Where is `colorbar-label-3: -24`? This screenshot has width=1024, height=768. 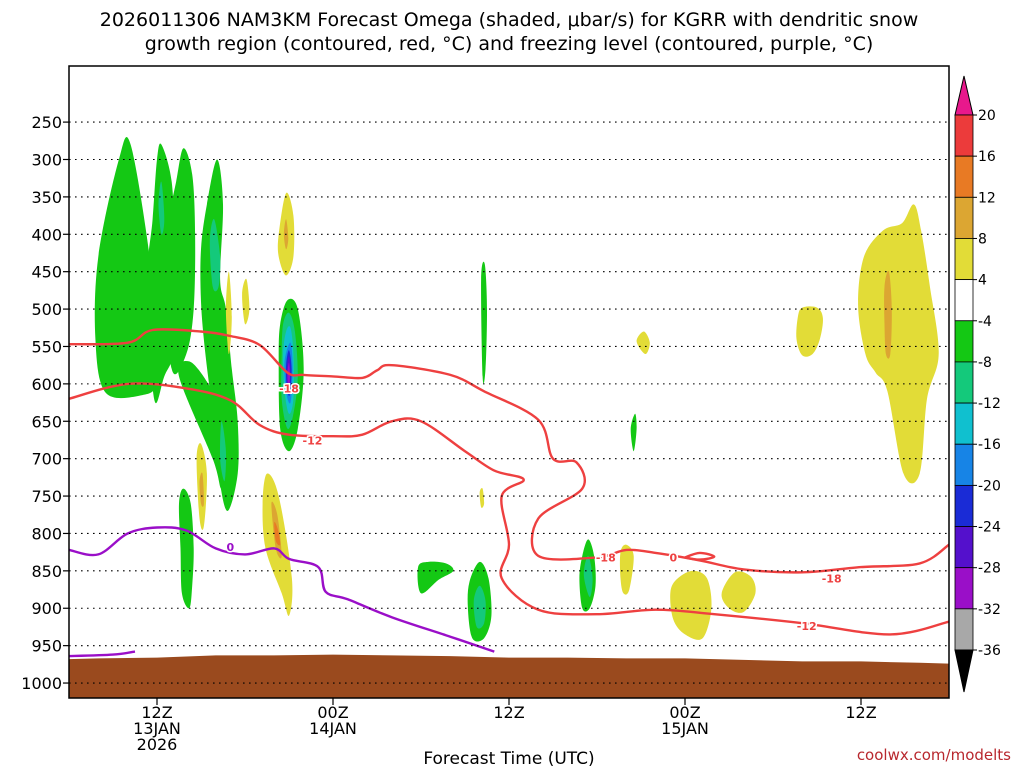
colorbar-label-3: -24 is located at coordinates (989, 528).